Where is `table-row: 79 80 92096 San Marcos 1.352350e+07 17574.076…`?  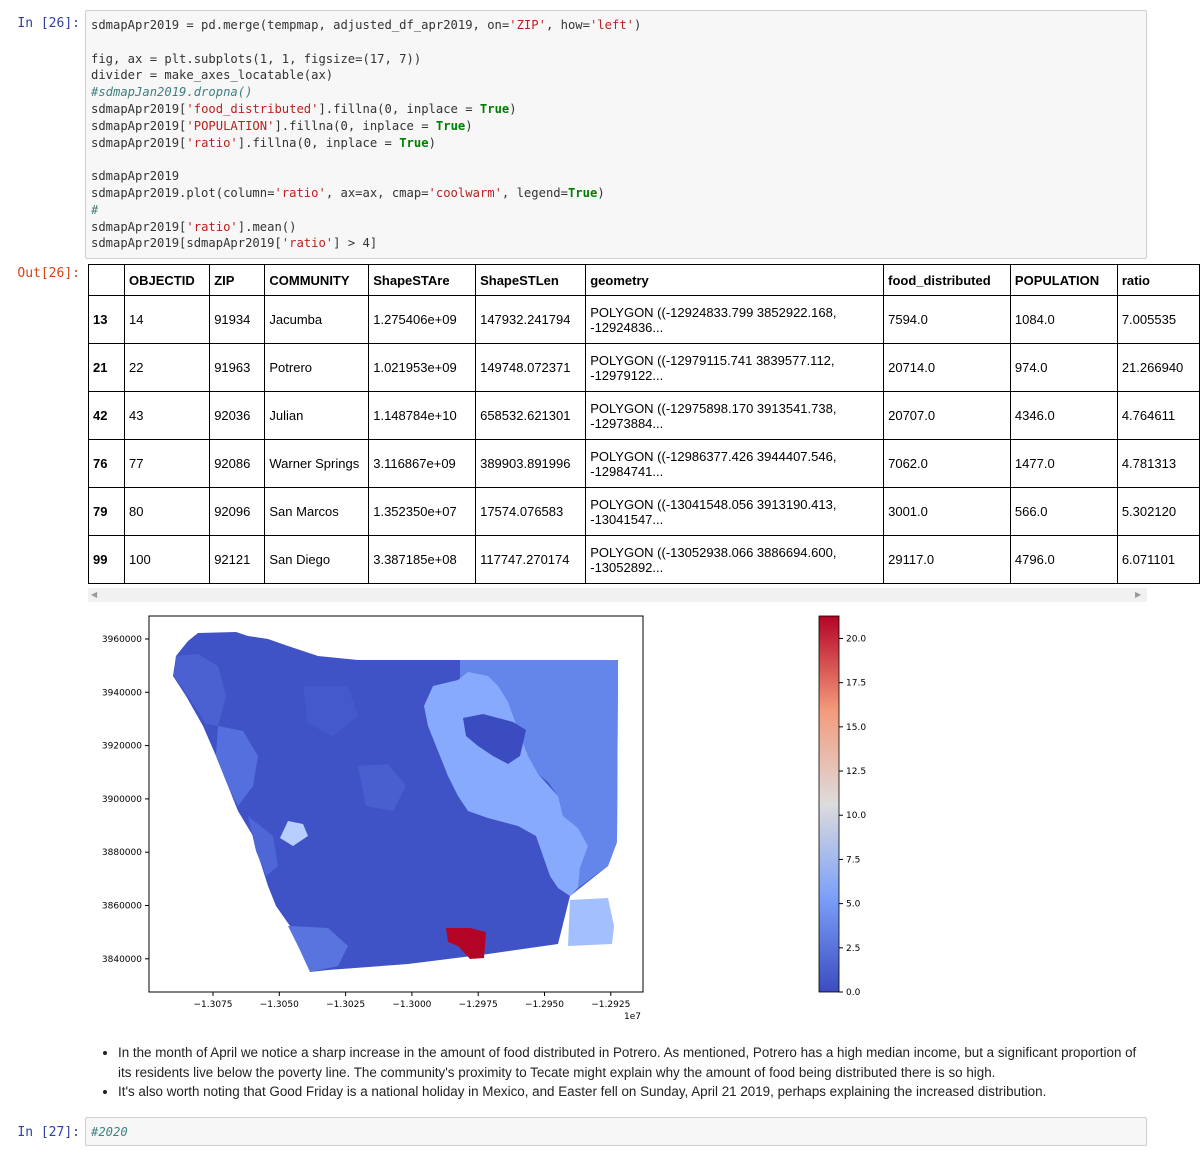
table-row: 79 80 92096 San Marcos 1.352350e+07 17574.076… is located at coordinates (643, 511).